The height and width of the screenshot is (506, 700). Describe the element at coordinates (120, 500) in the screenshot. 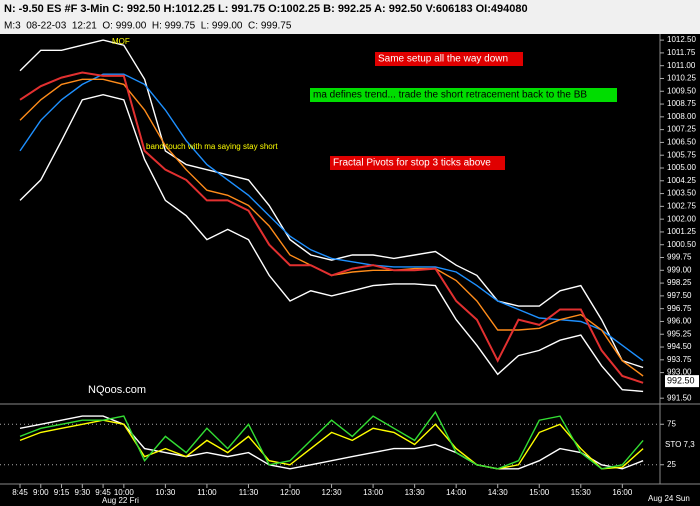

I see `date-label: Aug 22 Fri` at that location.